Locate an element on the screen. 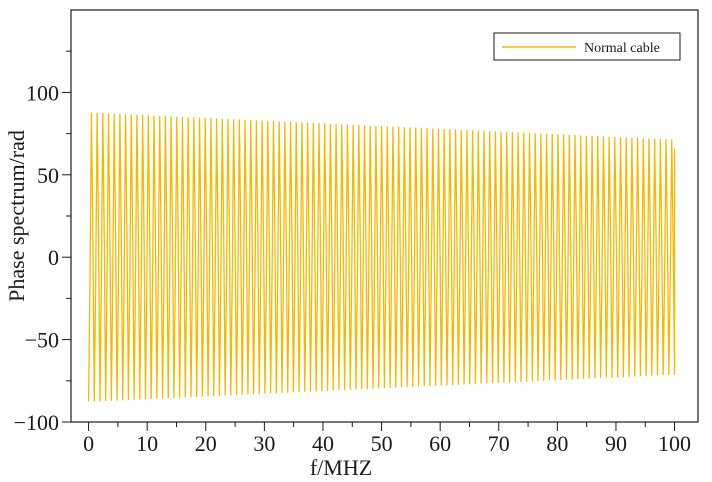  y-tick-label: 100 is located at coordinates (42, 92).